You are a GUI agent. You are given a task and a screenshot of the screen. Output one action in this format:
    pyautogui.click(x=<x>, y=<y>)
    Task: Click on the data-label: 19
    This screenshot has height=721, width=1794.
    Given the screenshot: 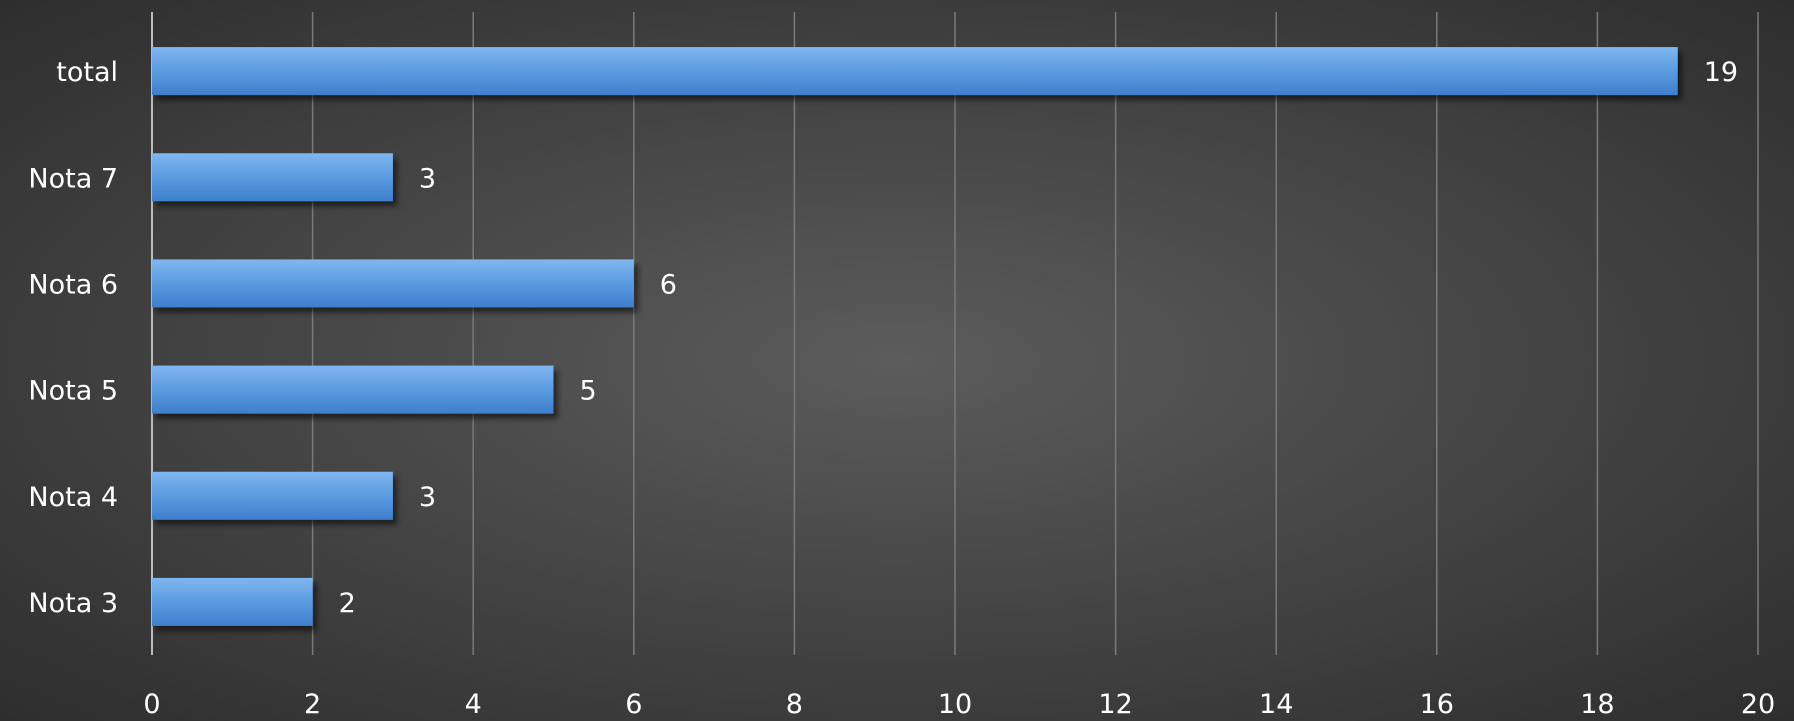 What is the action you would take?
    pyautogui.click(x=1721, y=72)
    